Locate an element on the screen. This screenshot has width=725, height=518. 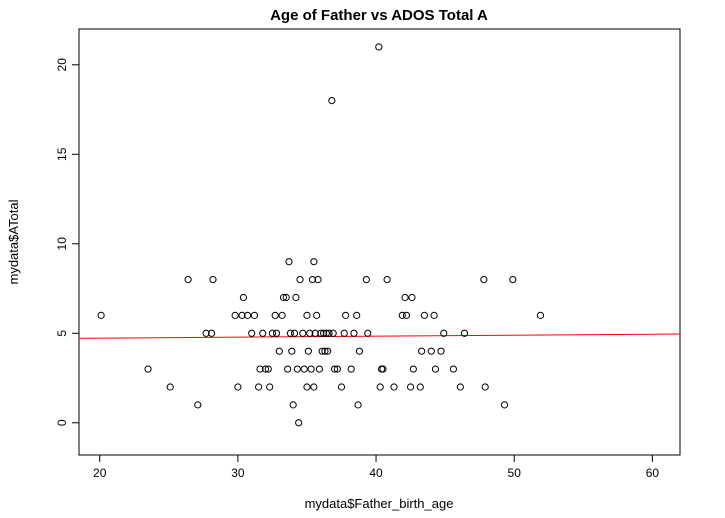
y-tick-label: 5 is located at coordinates (62, 333).